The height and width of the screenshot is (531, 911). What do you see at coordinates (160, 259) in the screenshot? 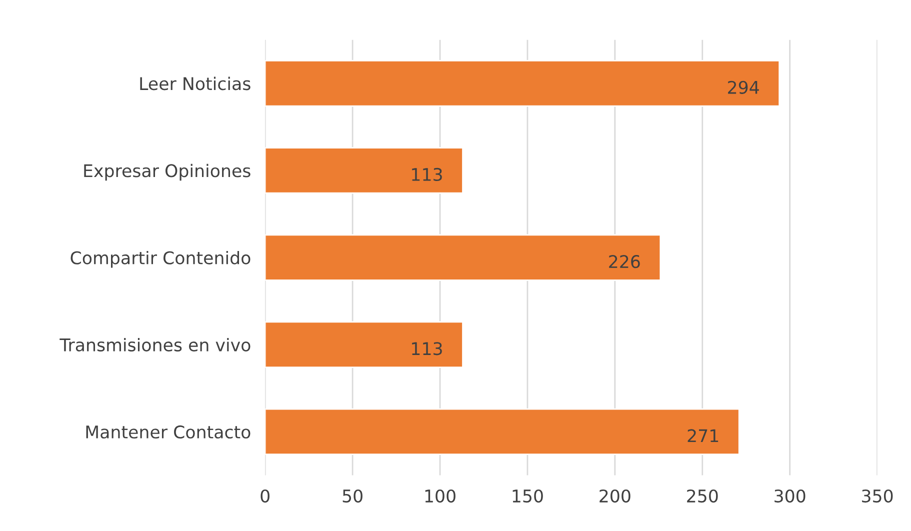
I see `y-tick-label: Compartir Contenido` at bounding box center [160, 259].